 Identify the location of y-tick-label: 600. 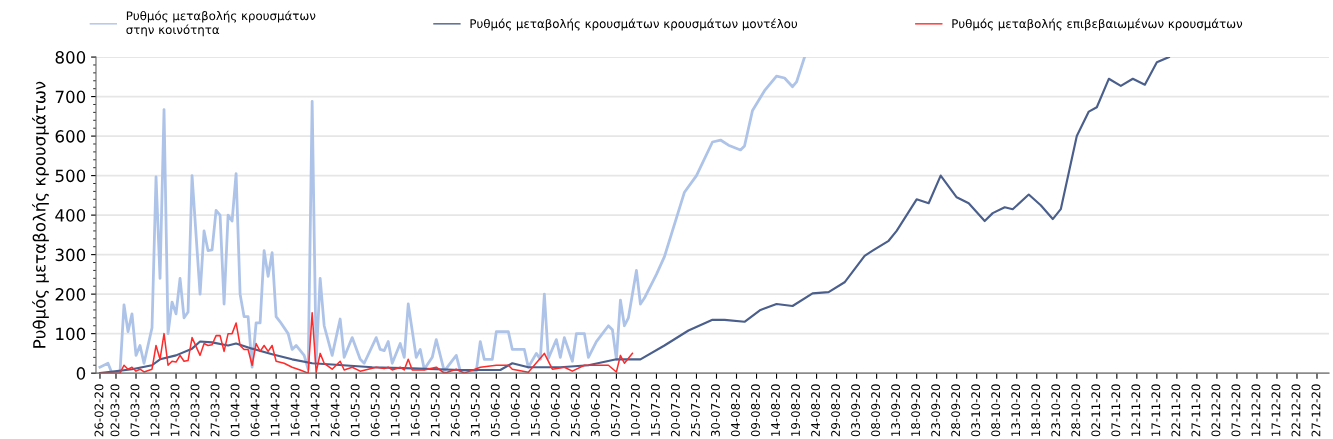
(70, 136).